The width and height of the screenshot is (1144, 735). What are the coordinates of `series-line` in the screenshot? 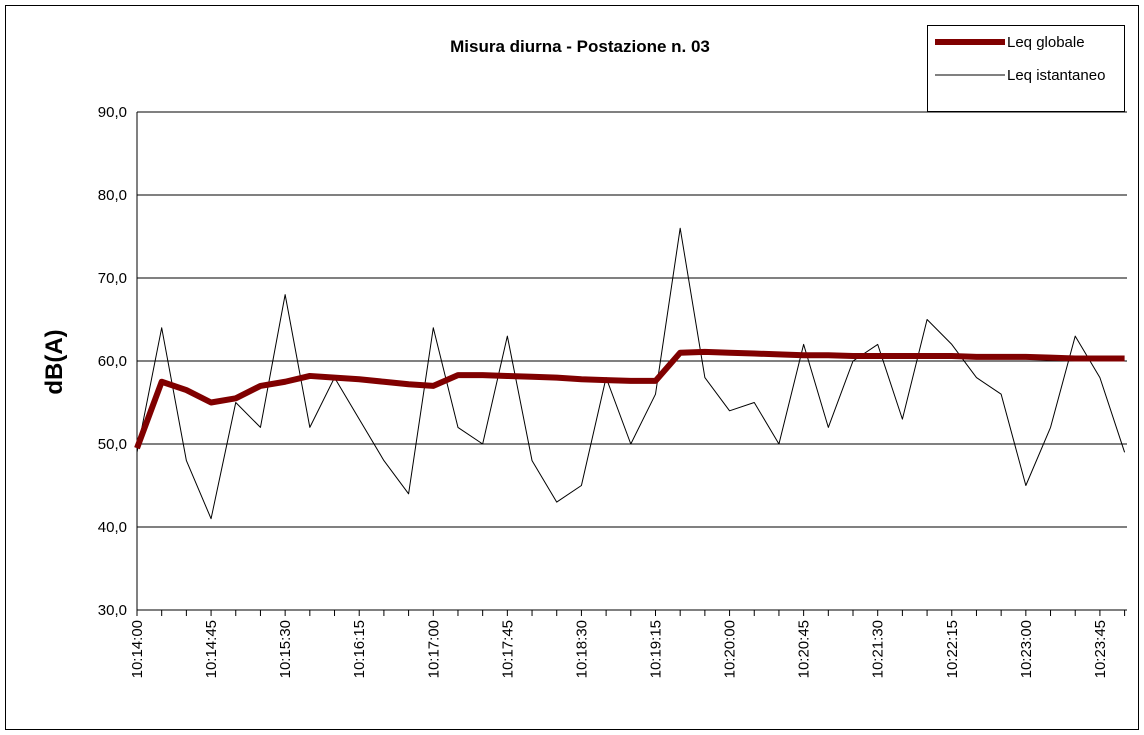 It's located at (629, 399).